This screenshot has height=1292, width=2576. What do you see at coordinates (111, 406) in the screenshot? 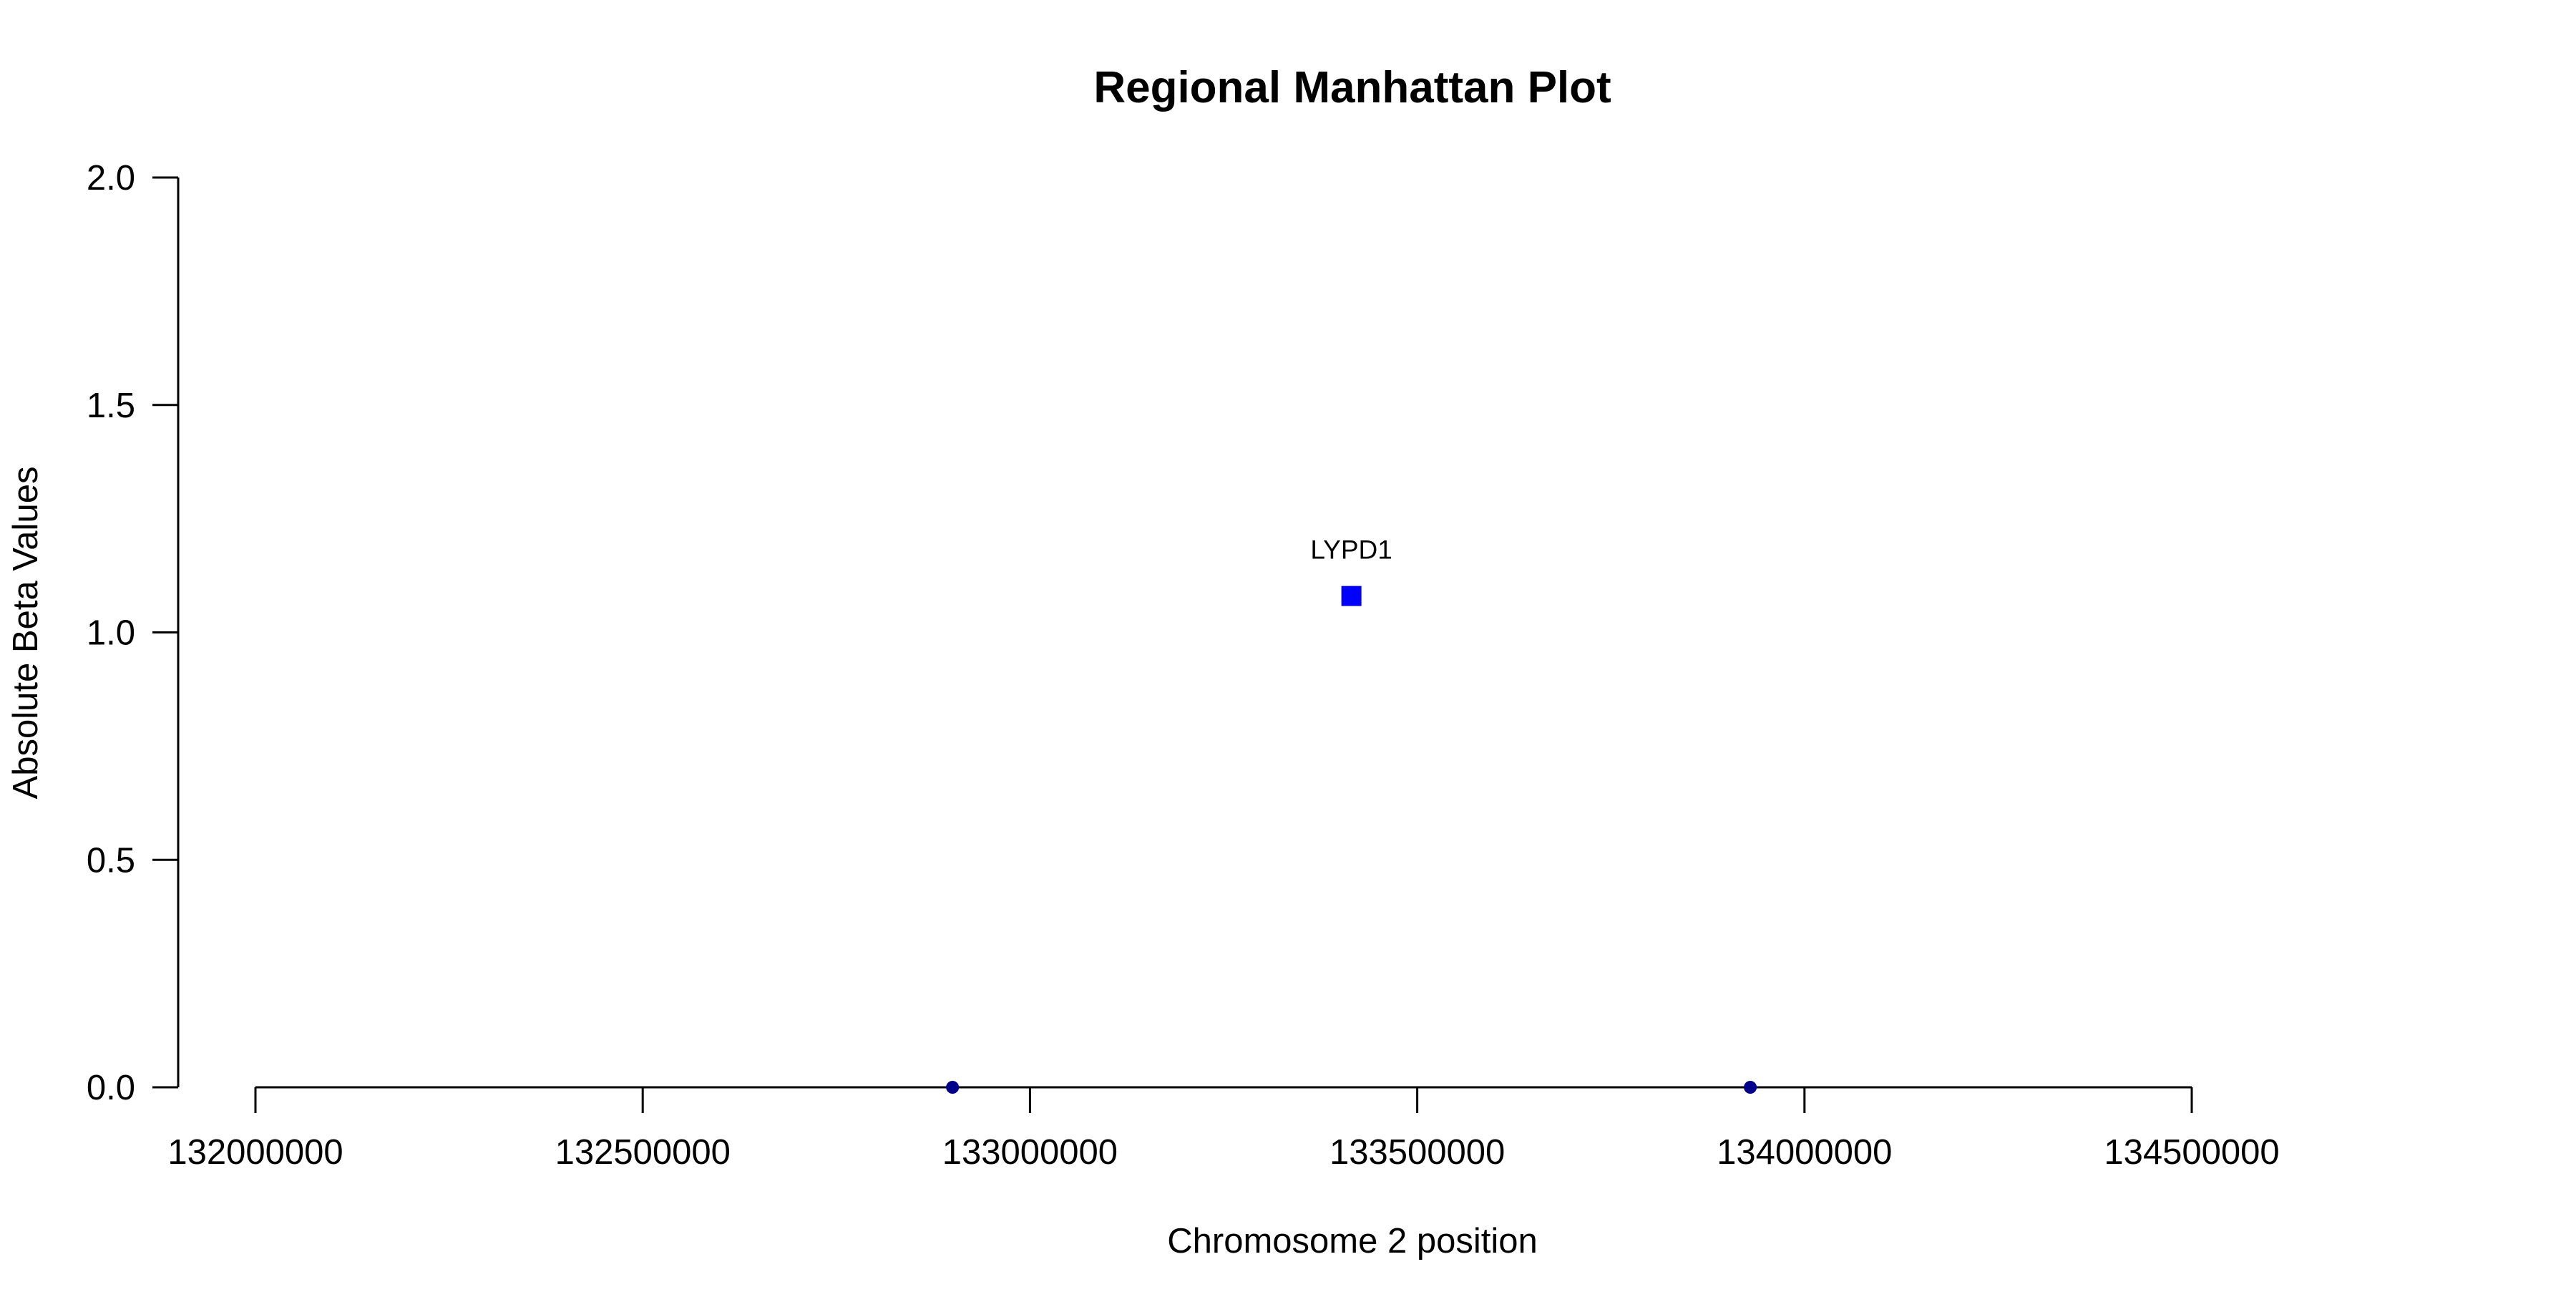
I see `y-tick-label: 1.5` at bounding box center [111, 406].